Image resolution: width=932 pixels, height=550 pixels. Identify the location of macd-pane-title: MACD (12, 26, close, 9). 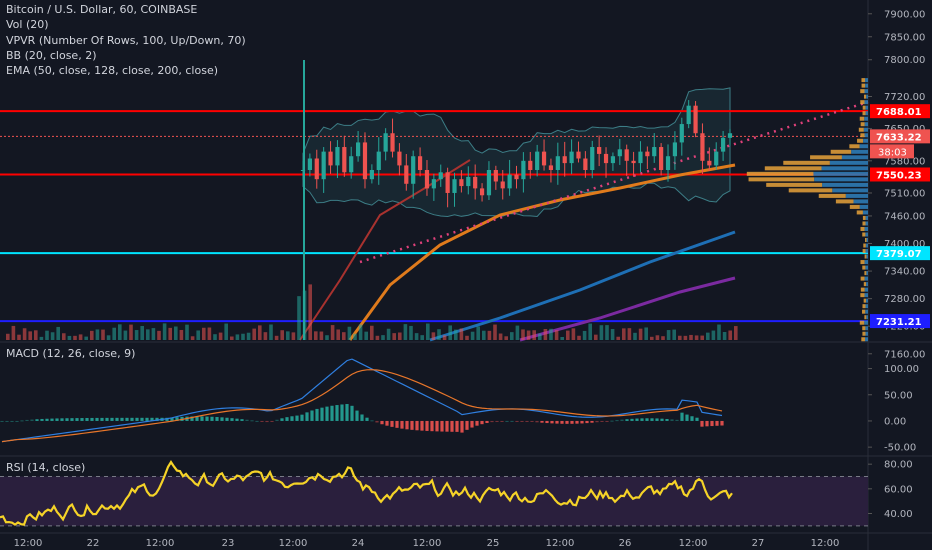
(71, 353).